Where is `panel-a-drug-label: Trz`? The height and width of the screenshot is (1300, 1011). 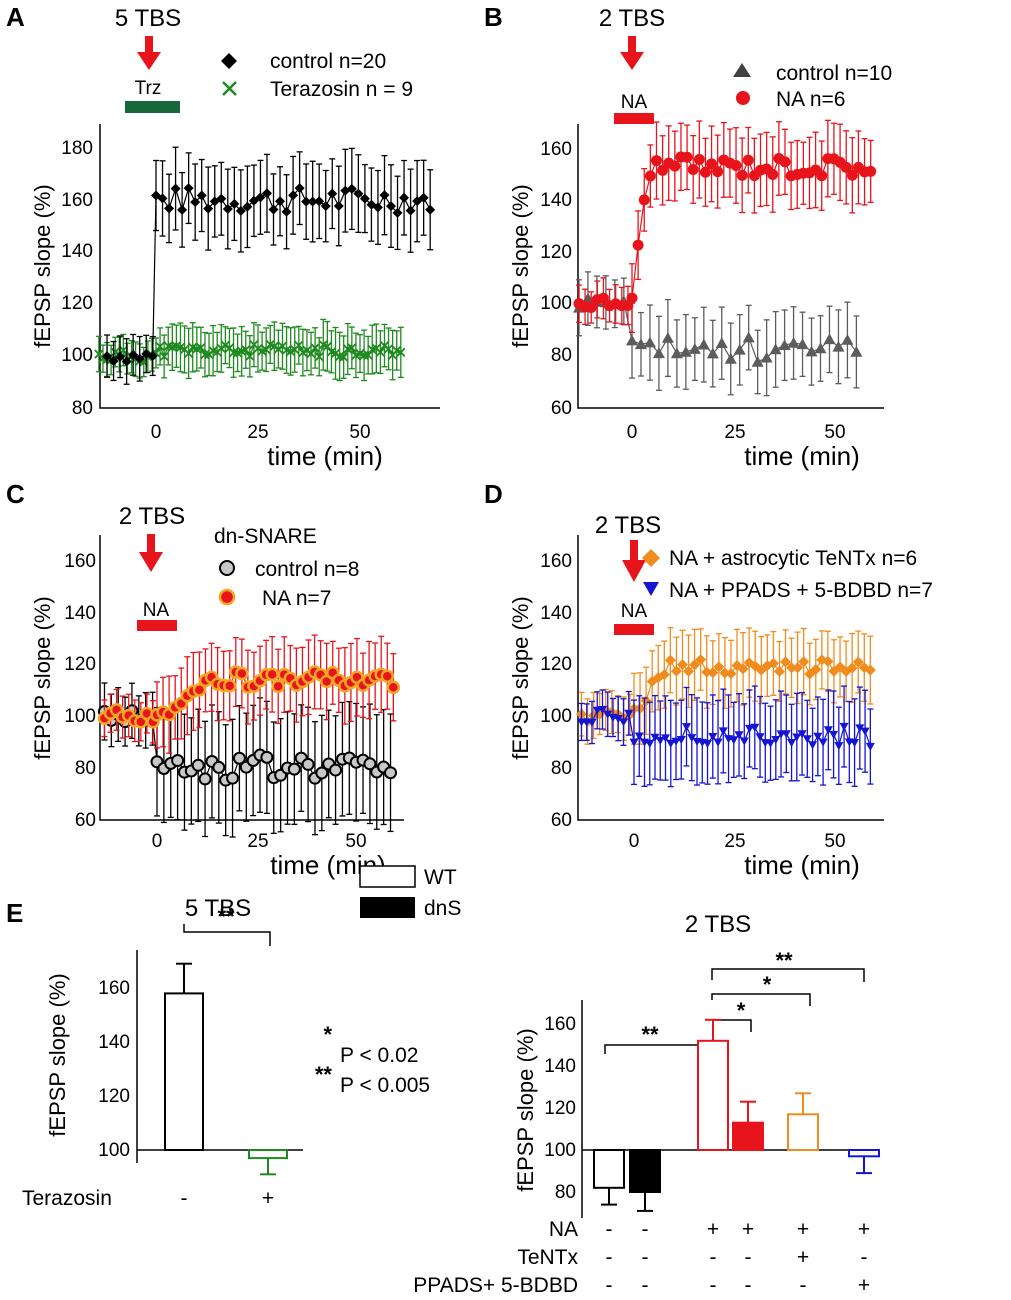 panel-a-drug-label: Trz is located at coordinates (148, 88).